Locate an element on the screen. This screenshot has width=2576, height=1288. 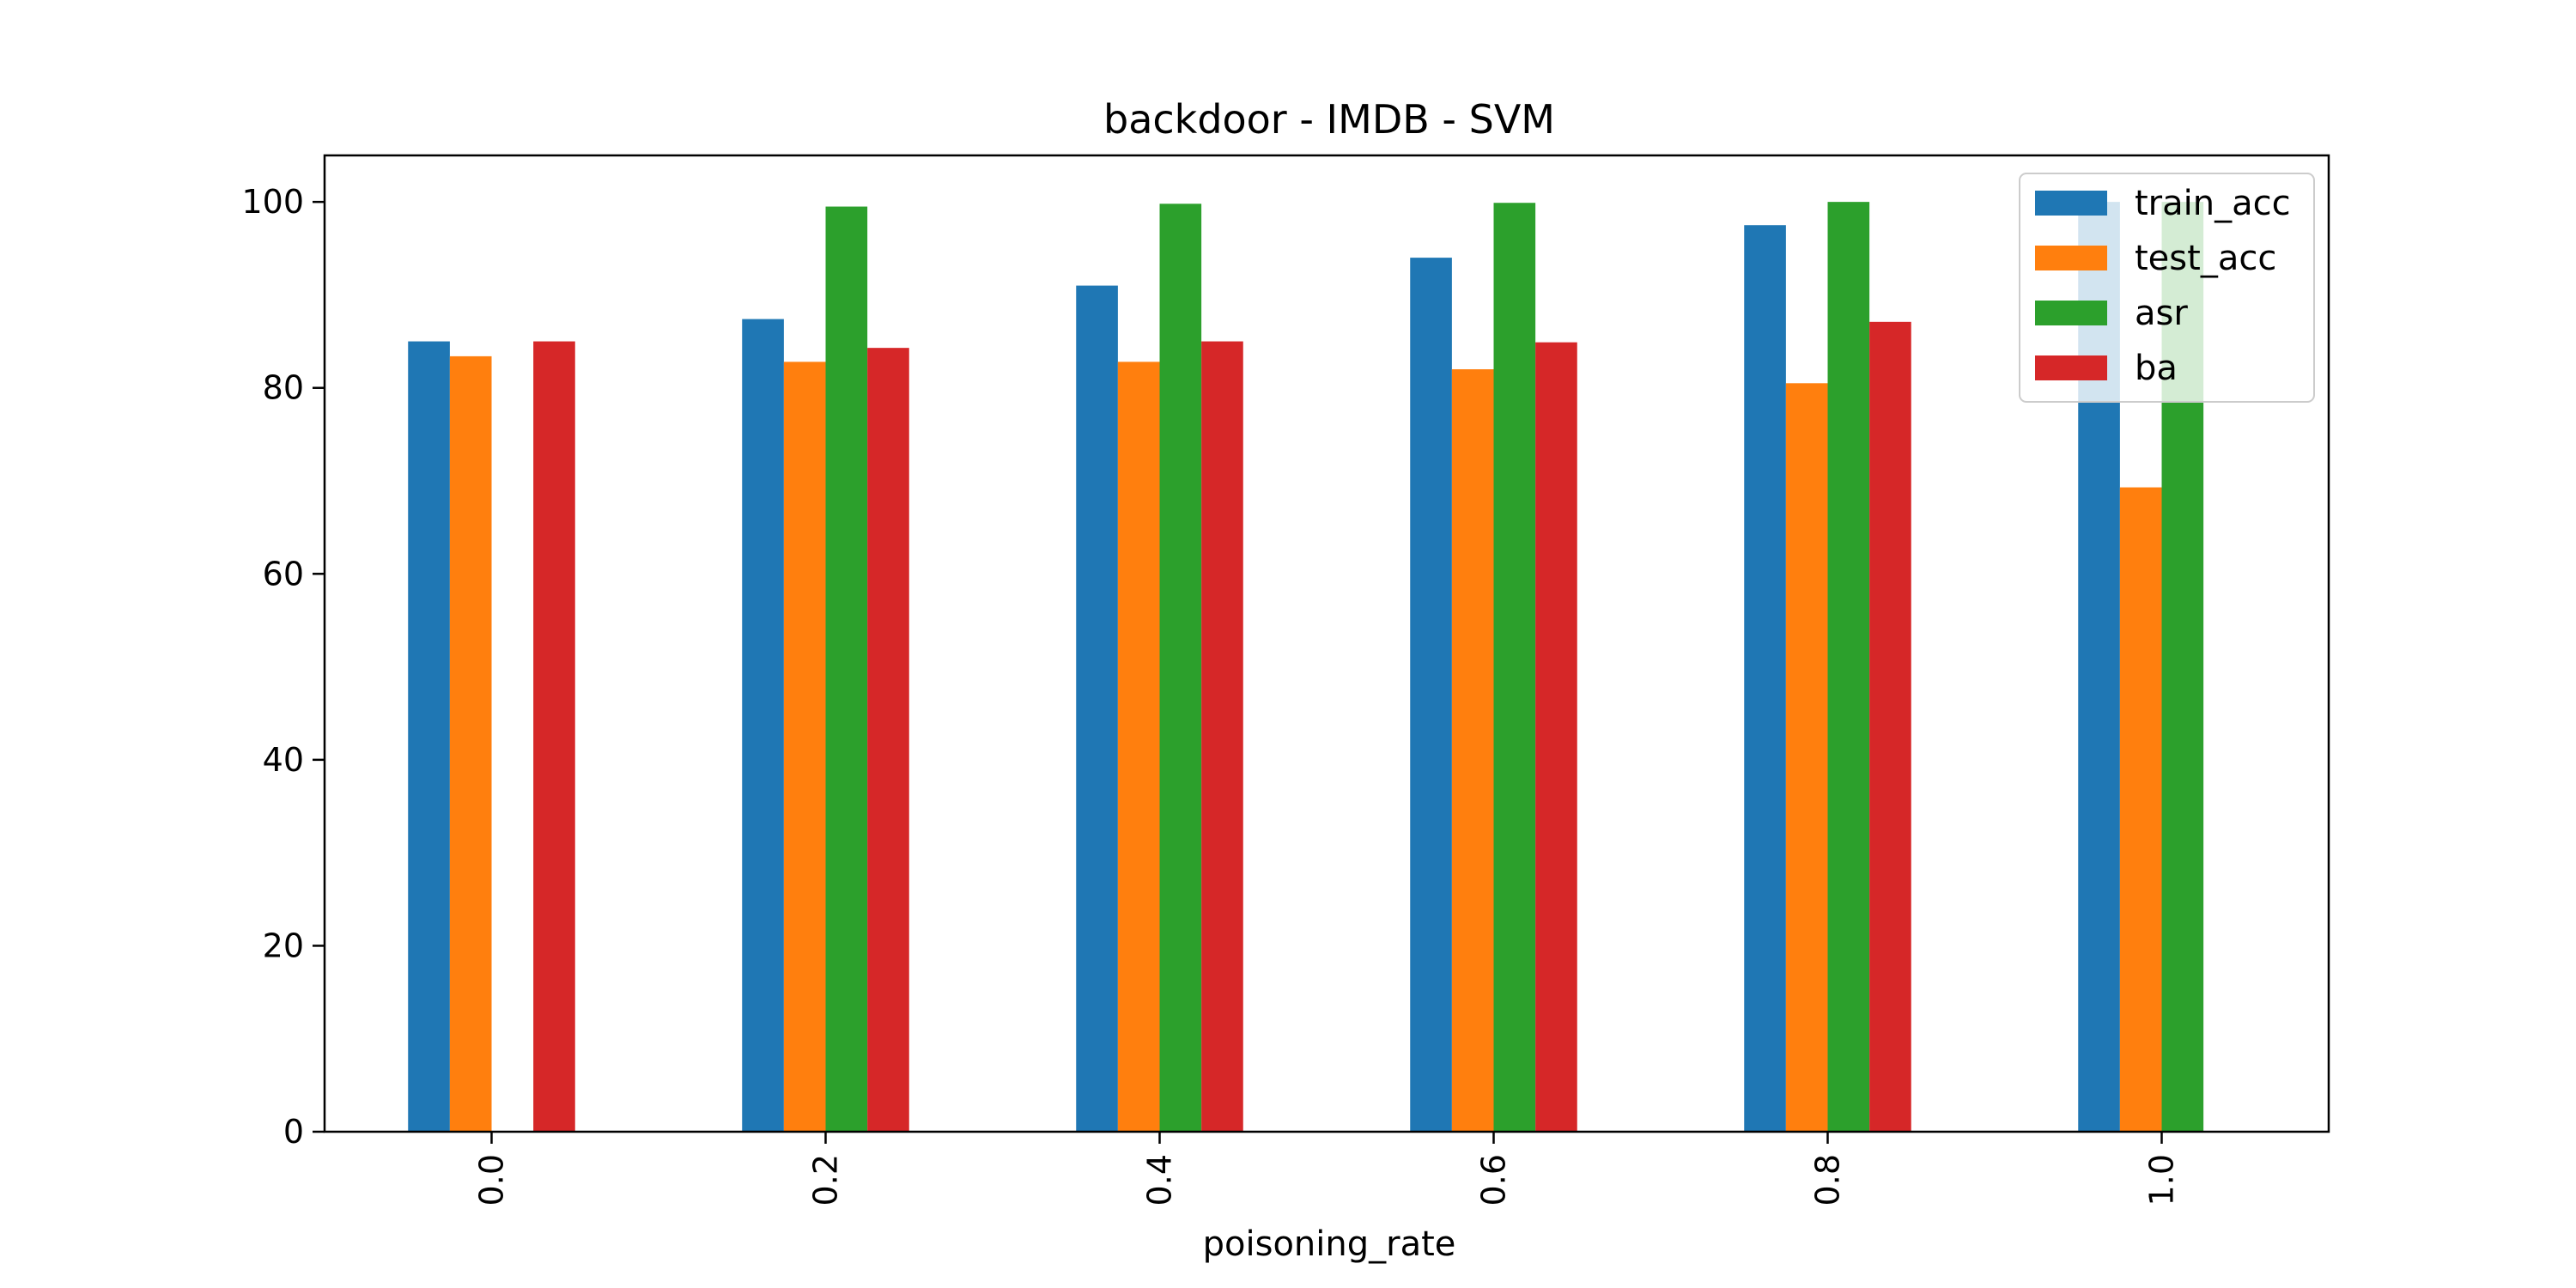
y-tick-label: 0 is located at coordinates (293, 1132).